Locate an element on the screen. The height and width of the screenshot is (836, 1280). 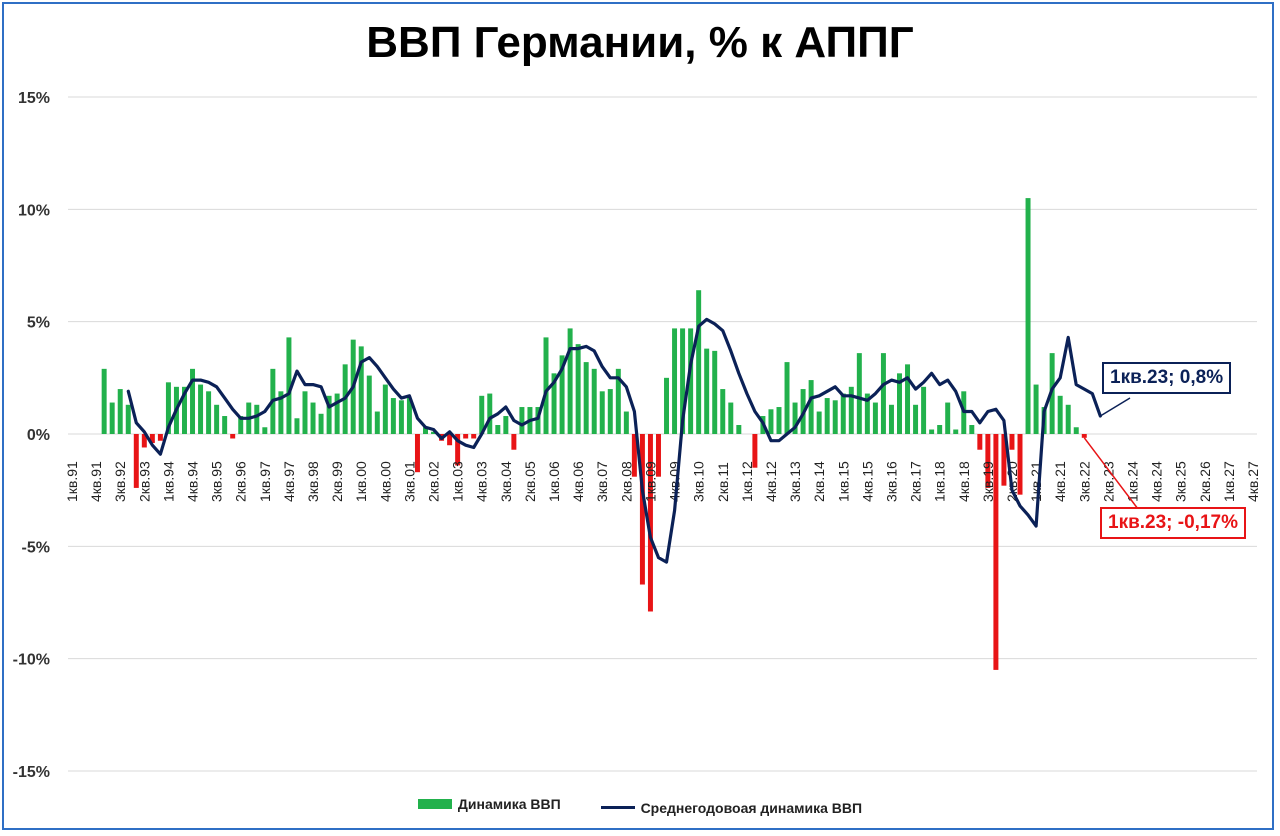
x-tick-label: 3кв.10 is located at coordinates (699, 481).